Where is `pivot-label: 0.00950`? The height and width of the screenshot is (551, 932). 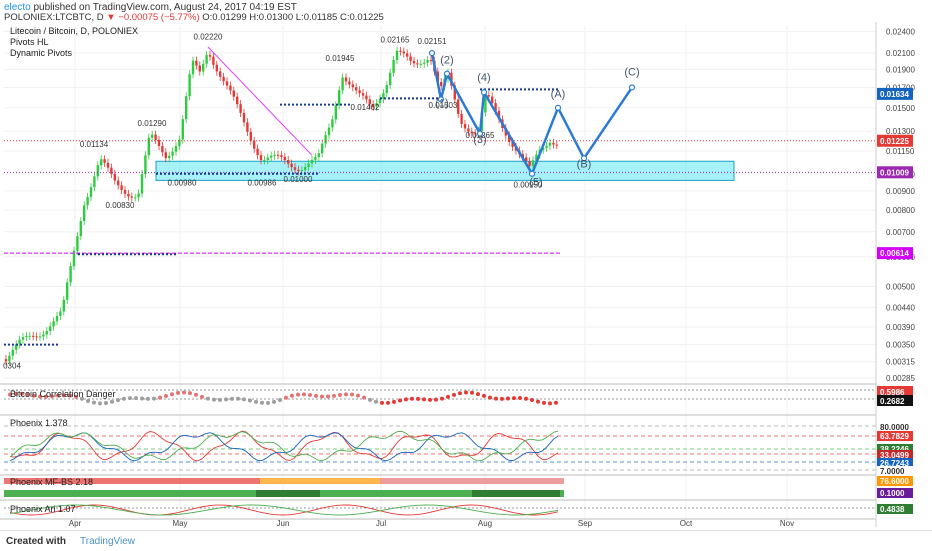
pivot-label: 0.00950 is located at coordinates (528, 184).